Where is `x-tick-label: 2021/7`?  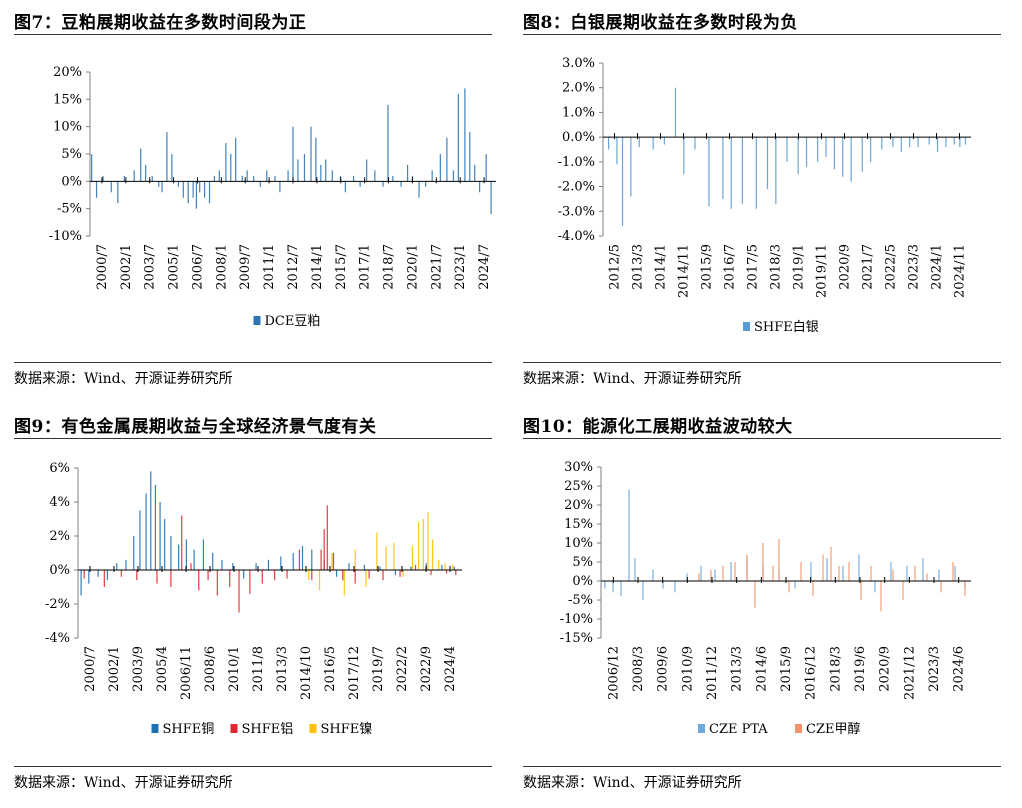 x-tick-label: 2021/7 is located at coordinates (868, 267).